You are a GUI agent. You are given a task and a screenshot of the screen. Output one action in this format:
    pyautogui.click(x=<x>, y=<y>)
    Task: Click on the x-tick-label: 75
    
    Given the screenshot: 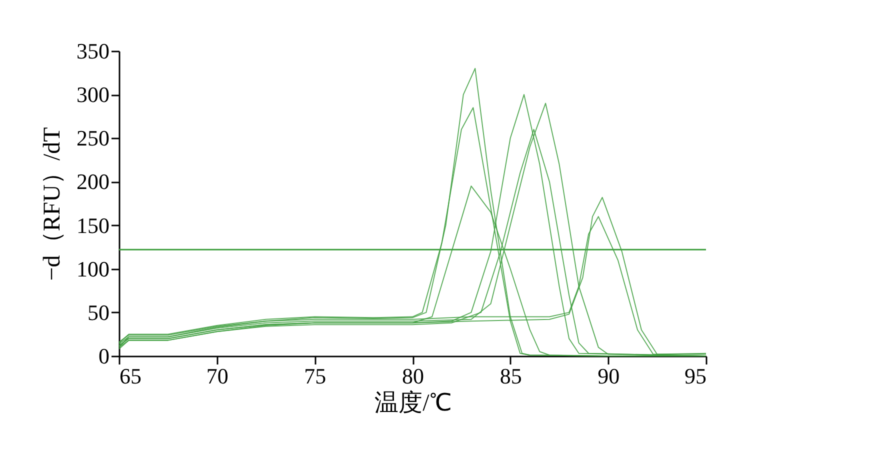 What is the action you would take?
    pyautogui.click(x=315, y=376)
    